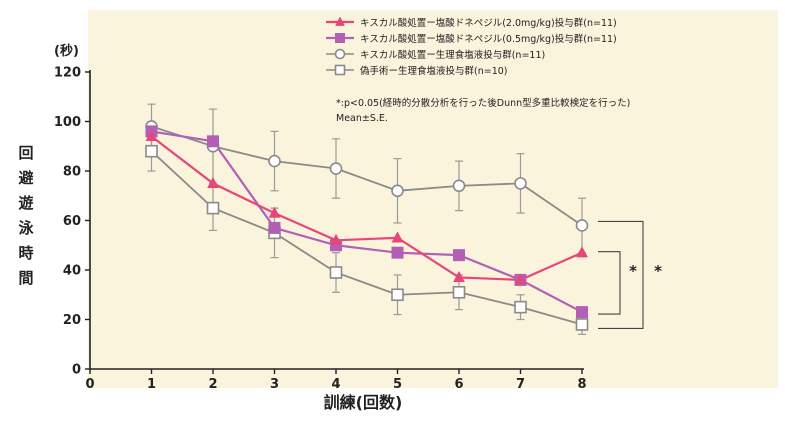 The image size is (785, 421). What do you see at coordinates (581, 384) in the screenshot?
I see `x-tick-label: 8` at bounding box center [581, 384].